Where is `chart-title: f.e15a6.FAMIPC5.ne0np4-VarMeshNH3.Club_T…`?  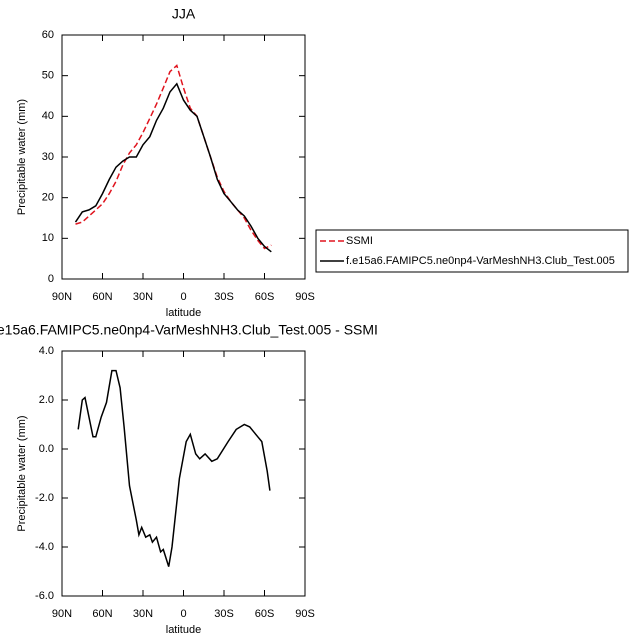
chart-title: f.e15a6.FAMIPC5.ne0np4-VarMeshNH3.Club_T… is located at coordinates (189, 330).